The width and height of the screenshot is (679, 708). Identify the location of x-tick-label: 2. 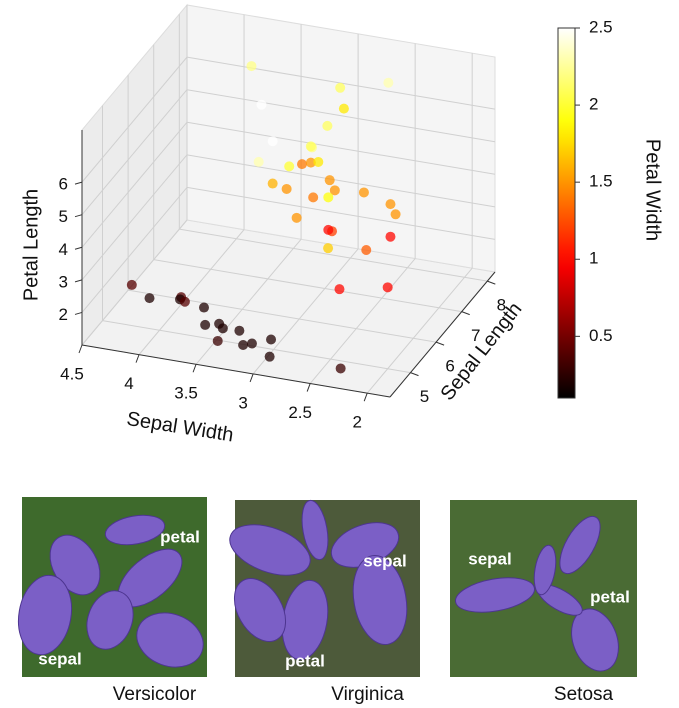
(356, 422).